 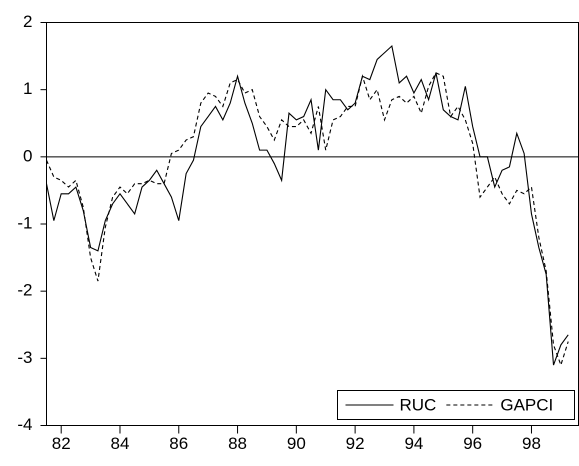 I want to click on x-tick-label: 94, so click(x=413, y=443).